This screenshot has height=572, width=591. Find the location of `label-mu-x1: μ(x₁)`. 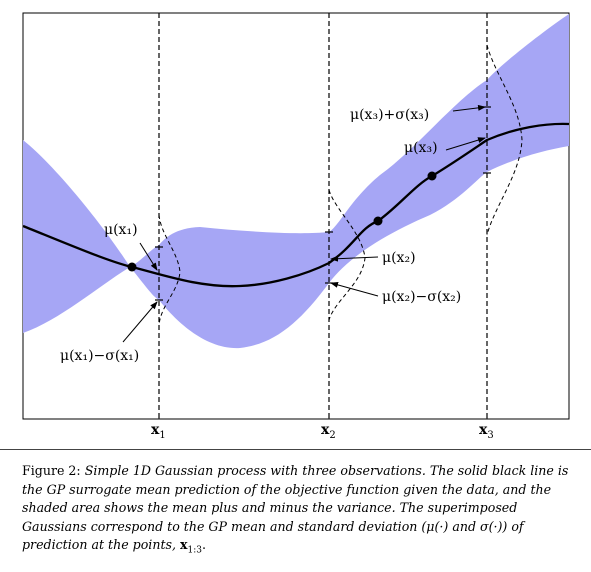

label-mu-x1: μ(x₁) is located at coordinates (121, 230).